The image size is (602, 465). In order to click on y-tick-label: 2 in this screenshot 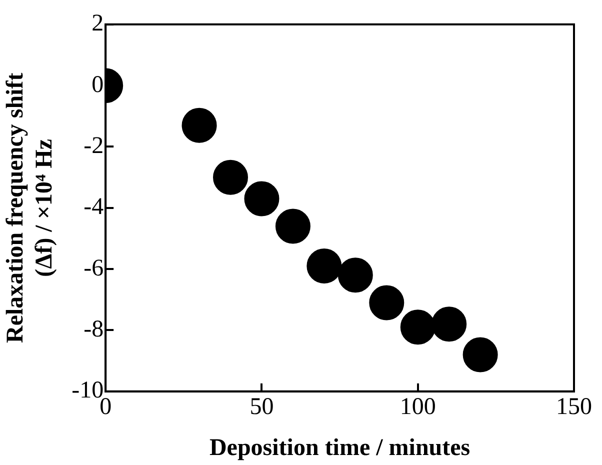, I will do `click(98, 23)`.